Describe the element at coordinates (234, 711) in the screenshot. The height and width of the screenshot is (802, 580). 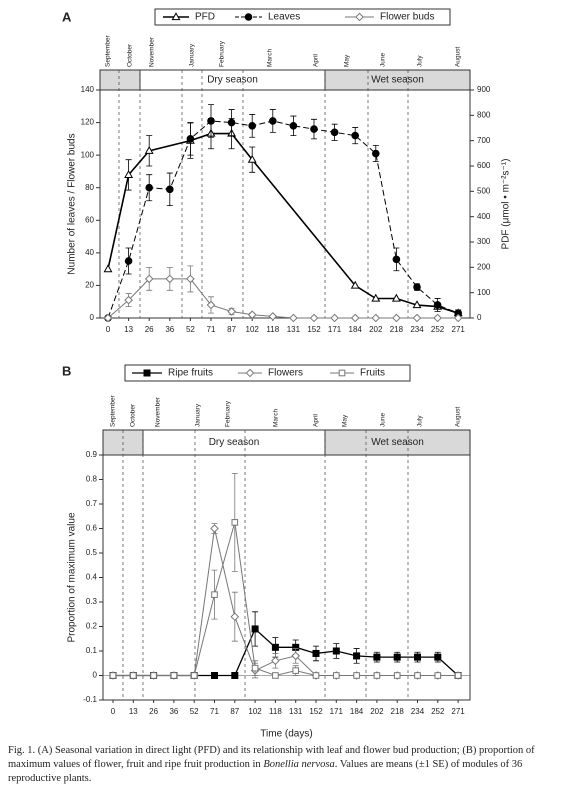
I see `x-tick-label: 87` at that location.